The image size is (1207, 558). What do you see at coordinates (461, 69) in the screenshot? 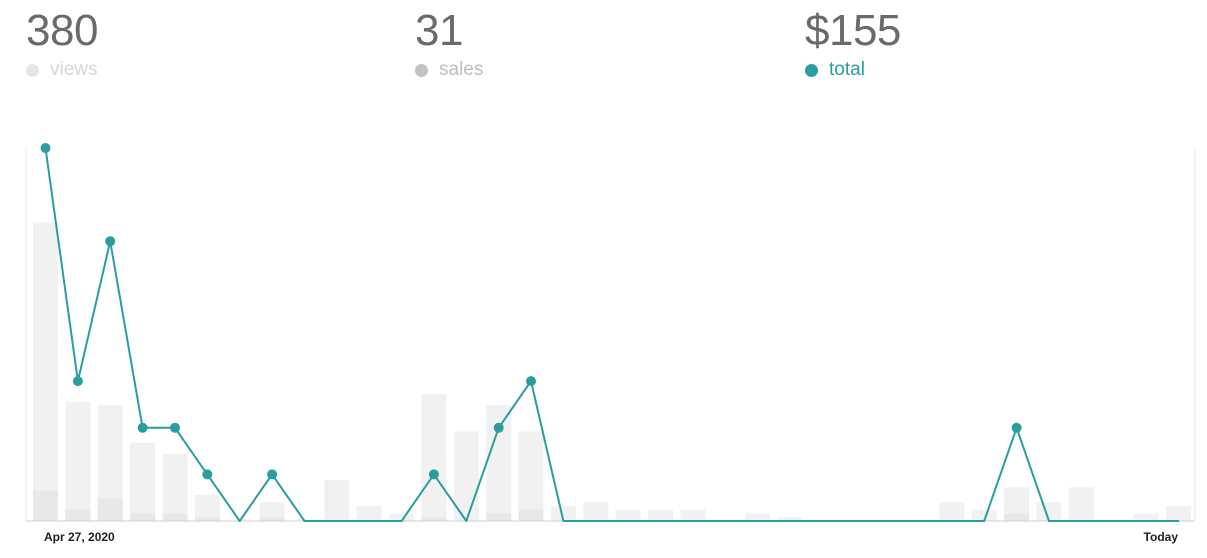
I see `sales-label: sales` at bounding box center [461, 69].